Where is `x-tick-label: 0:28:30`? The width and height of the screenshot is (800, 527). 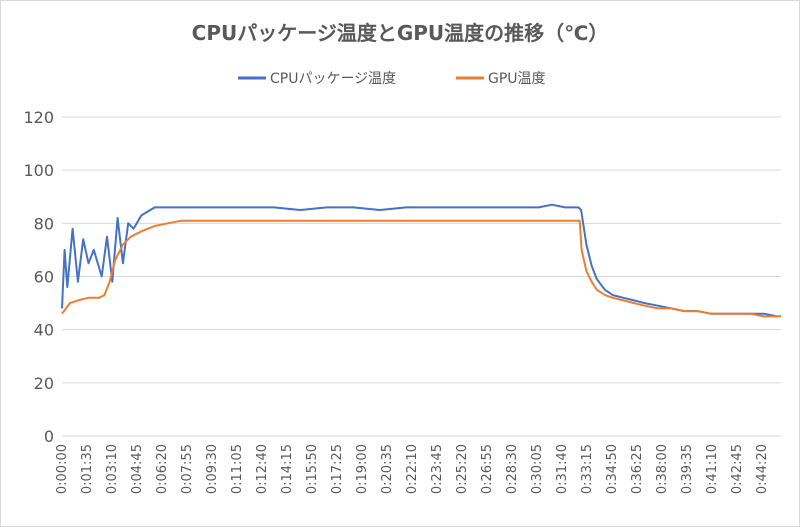 x-tick-label: 0:28:30 is located at coordinates (512, 469).